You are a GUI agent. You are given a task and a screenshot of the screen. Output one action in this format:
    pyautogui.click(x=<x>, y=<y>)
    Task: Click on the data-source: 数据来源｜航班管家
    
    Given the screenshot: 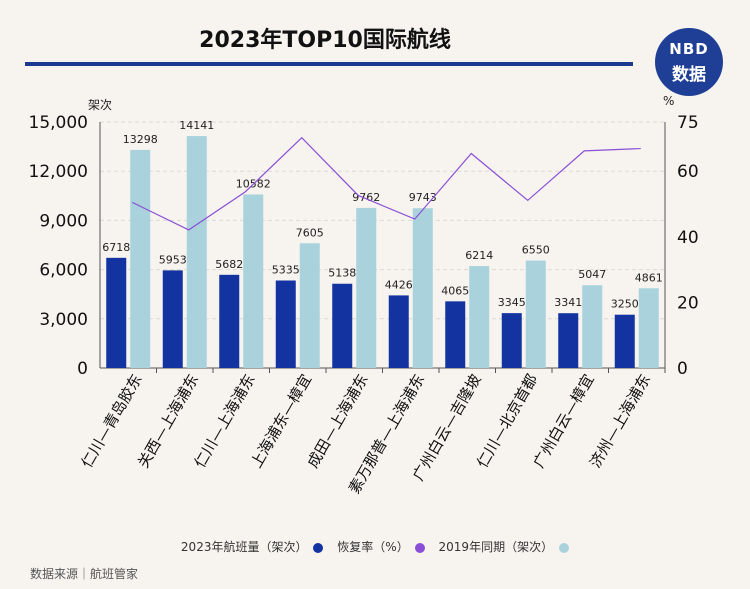 What is the action you would take?
    pyautogui.click(x=84, y=574)
    